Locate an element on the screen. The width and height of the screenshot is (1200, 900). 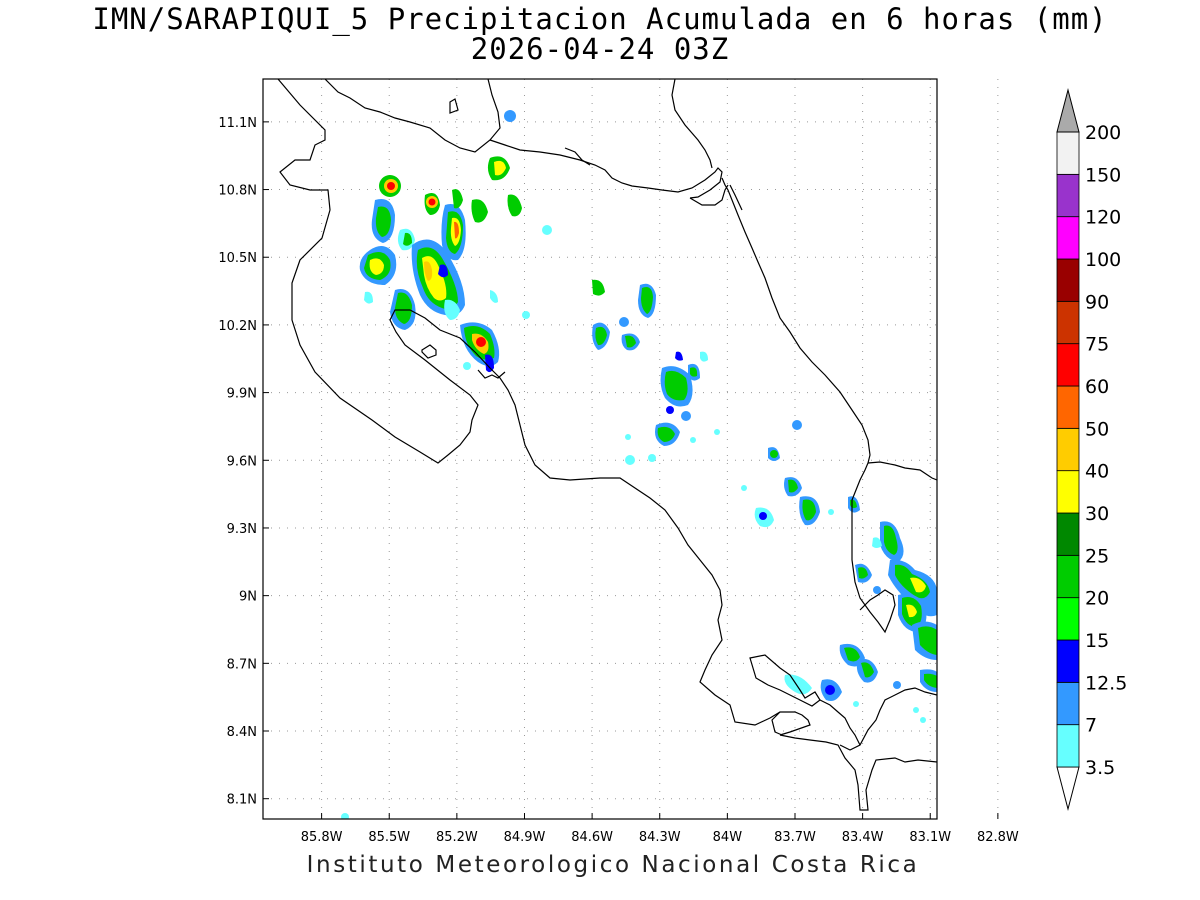
lon-tick-label: 83.4W is located at coordinates (863, 837).